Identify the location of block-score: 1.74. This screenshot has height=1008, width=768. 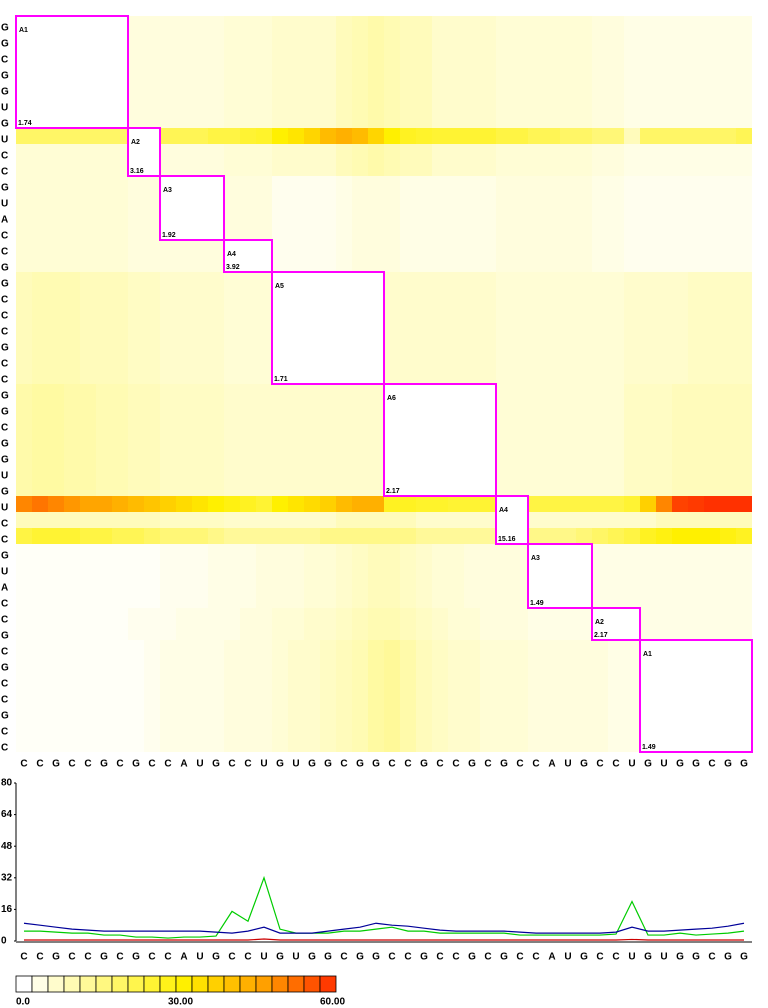
(25, 123).